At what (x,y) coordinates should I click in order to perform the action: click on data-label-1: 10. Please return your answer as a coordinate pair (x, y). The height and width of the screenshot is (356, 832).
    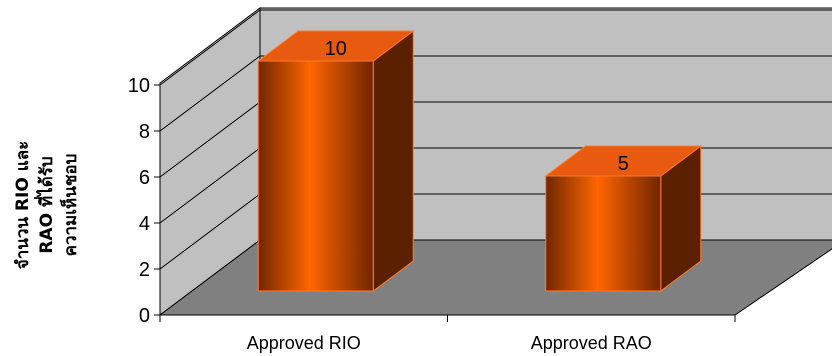
    Looking at the image, I should click on (336, 49).